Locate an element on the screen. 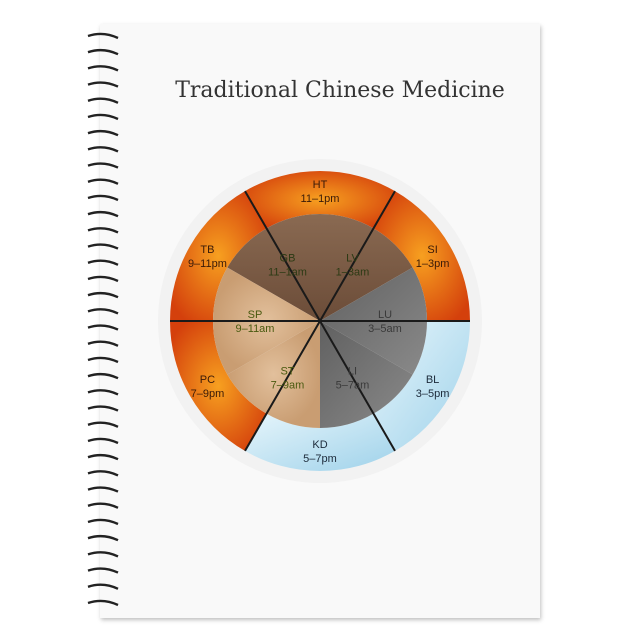 The image size is (644, 644). outer-sector-kd is located at coordinates (320, 442).